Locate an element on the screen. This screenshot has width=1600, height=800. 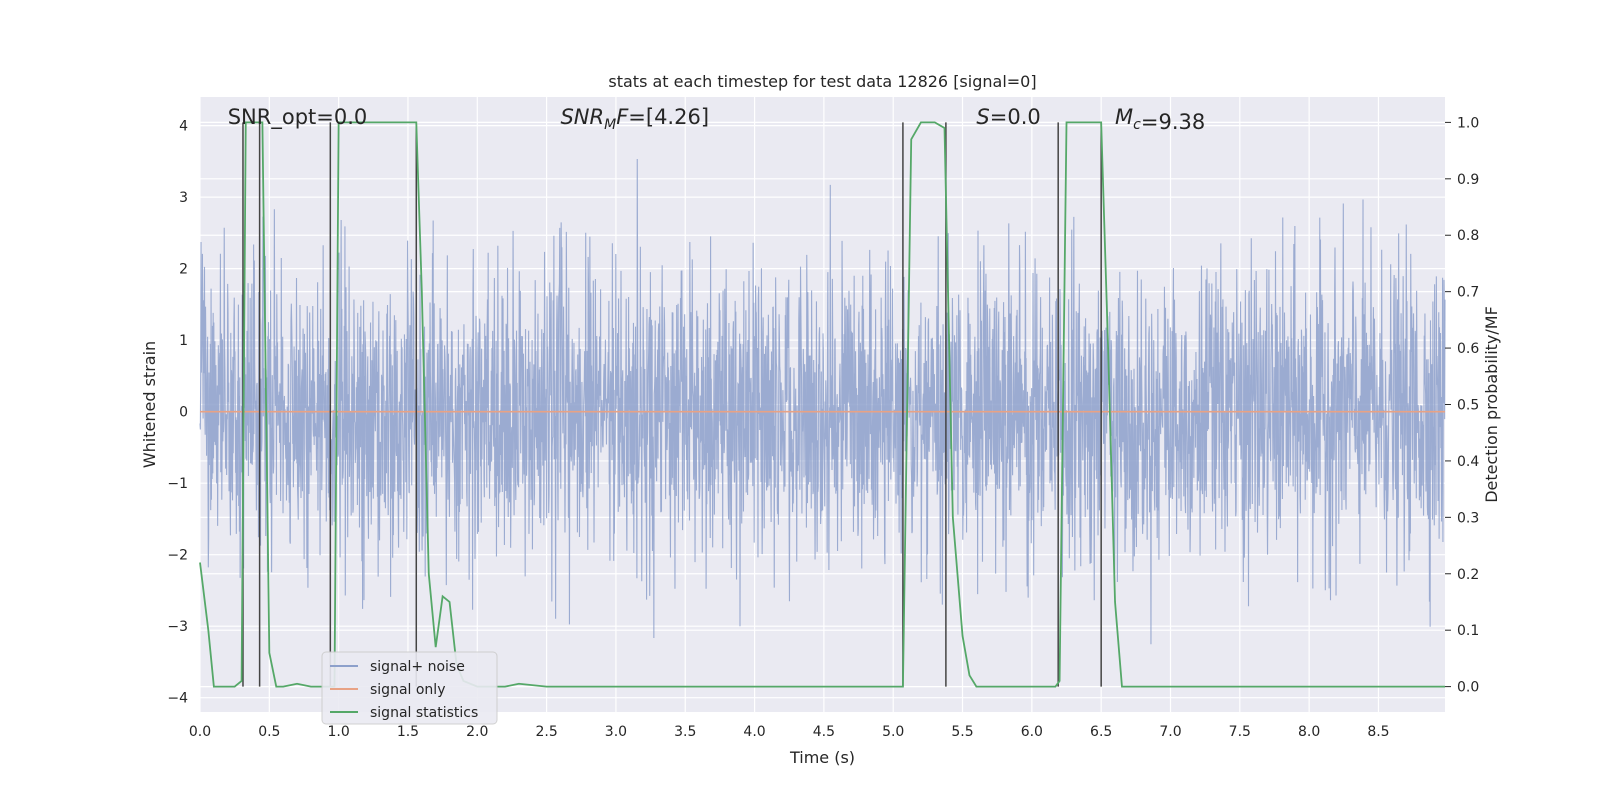
annotation-label: SNRMF=[4.26] is located at coordinates (634, 119).